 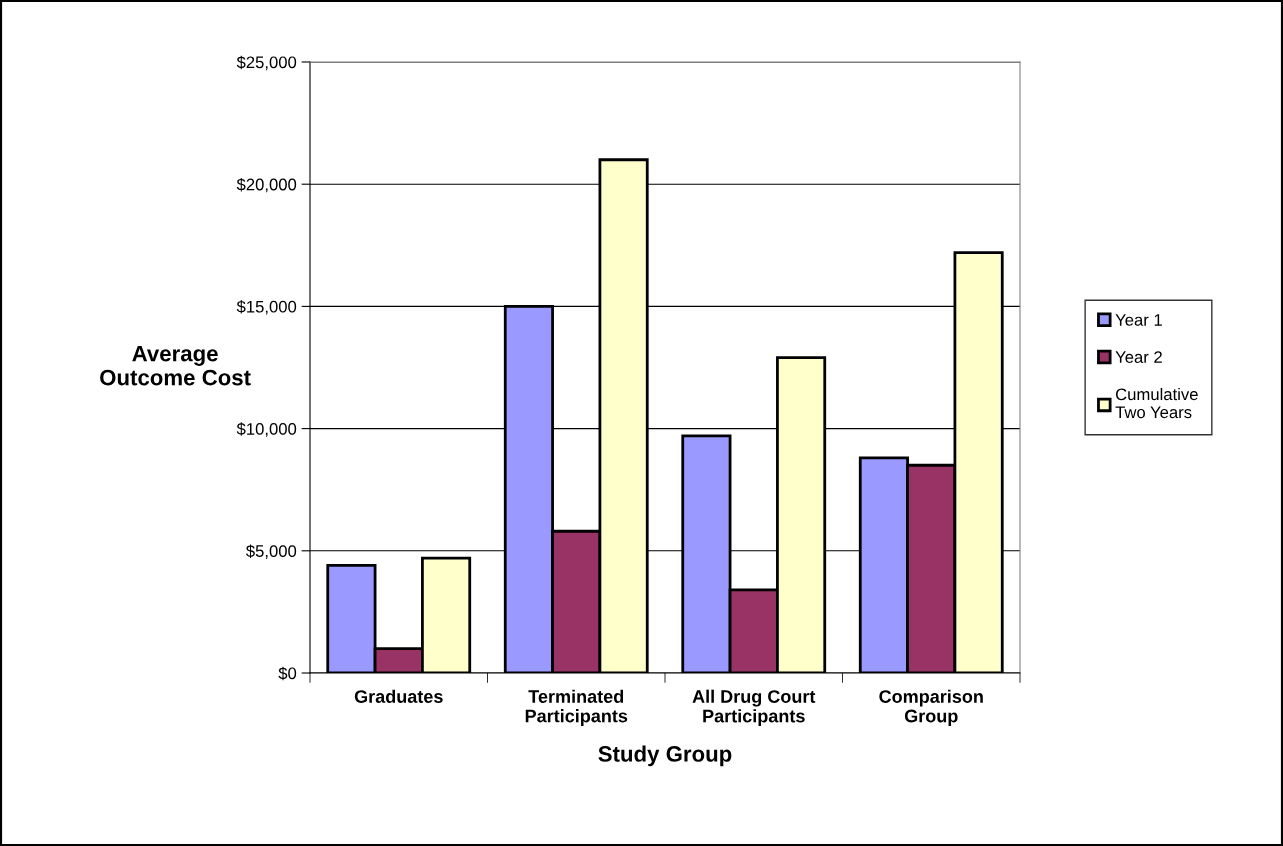 What do you see at coordinates (266, 307) in the screenshot?
I see `y-tick-label: $15,000` at bounding box center [266, 307].